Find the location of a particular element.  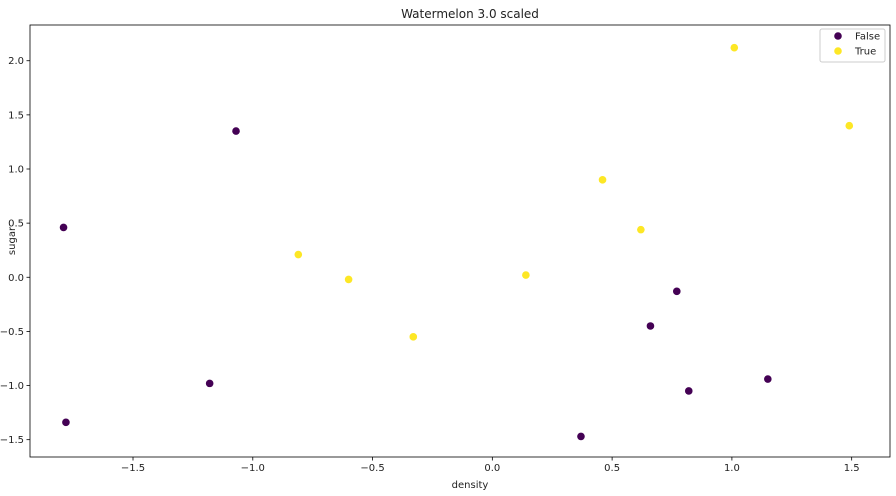

x-tick-label: −0.5 is located at coordinates (372, 468).